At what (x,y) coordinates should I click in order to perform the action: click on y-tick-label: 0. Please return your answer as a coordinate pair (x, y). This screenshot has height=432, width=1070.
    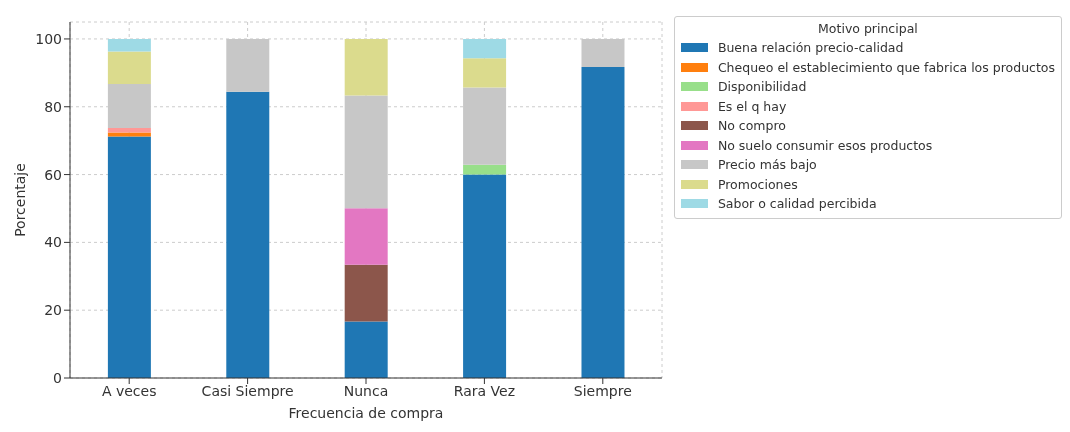
    Looking at the image, I should click on (57, 377).